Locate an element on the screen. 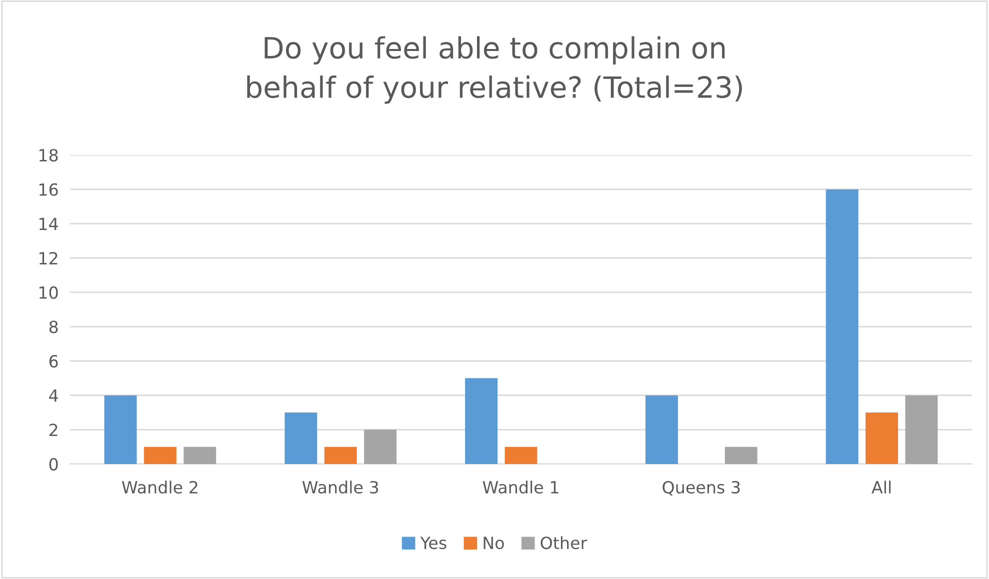 The width and height of the screenshot is (989, 579). chart-title: Do you feel able to complain on behalf of your relative? (Total=23) is located at coordinates (494, 70).